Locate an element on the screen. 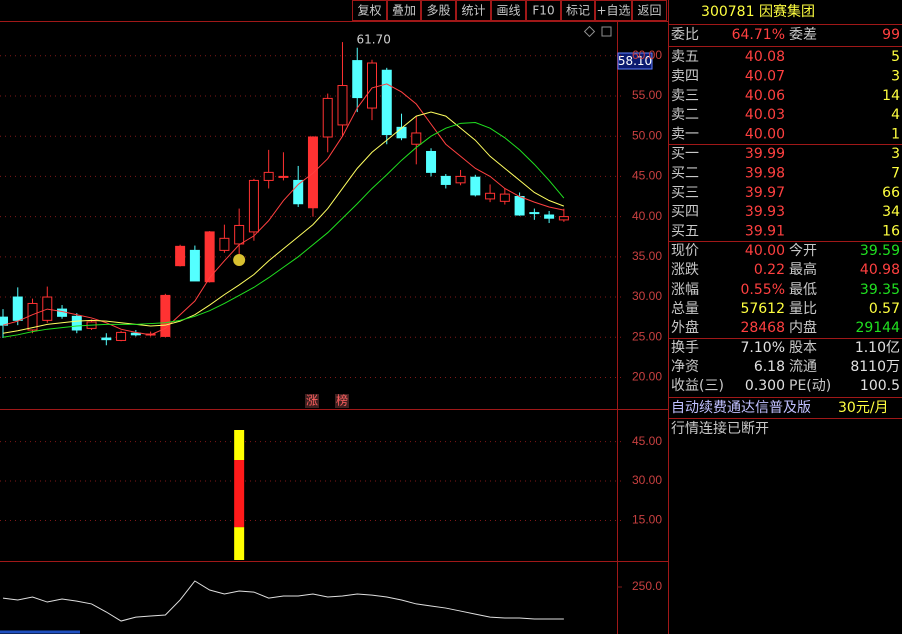 The height and width of the screenshot is (634, 902). panel-label2: PE(动) is located at coordinates (810, 386).